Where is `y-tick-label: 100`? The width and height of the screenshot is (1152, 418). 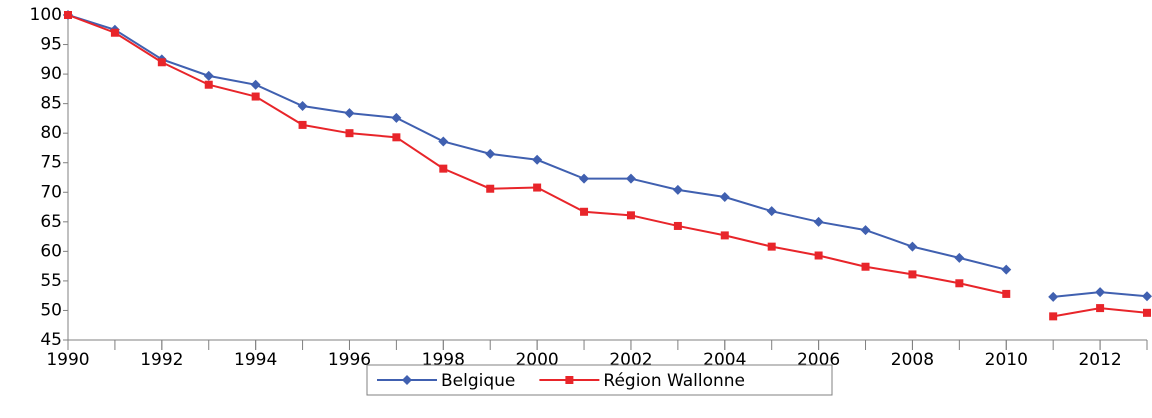 y-tick-label: 100 is located at coordinates (46, 15).